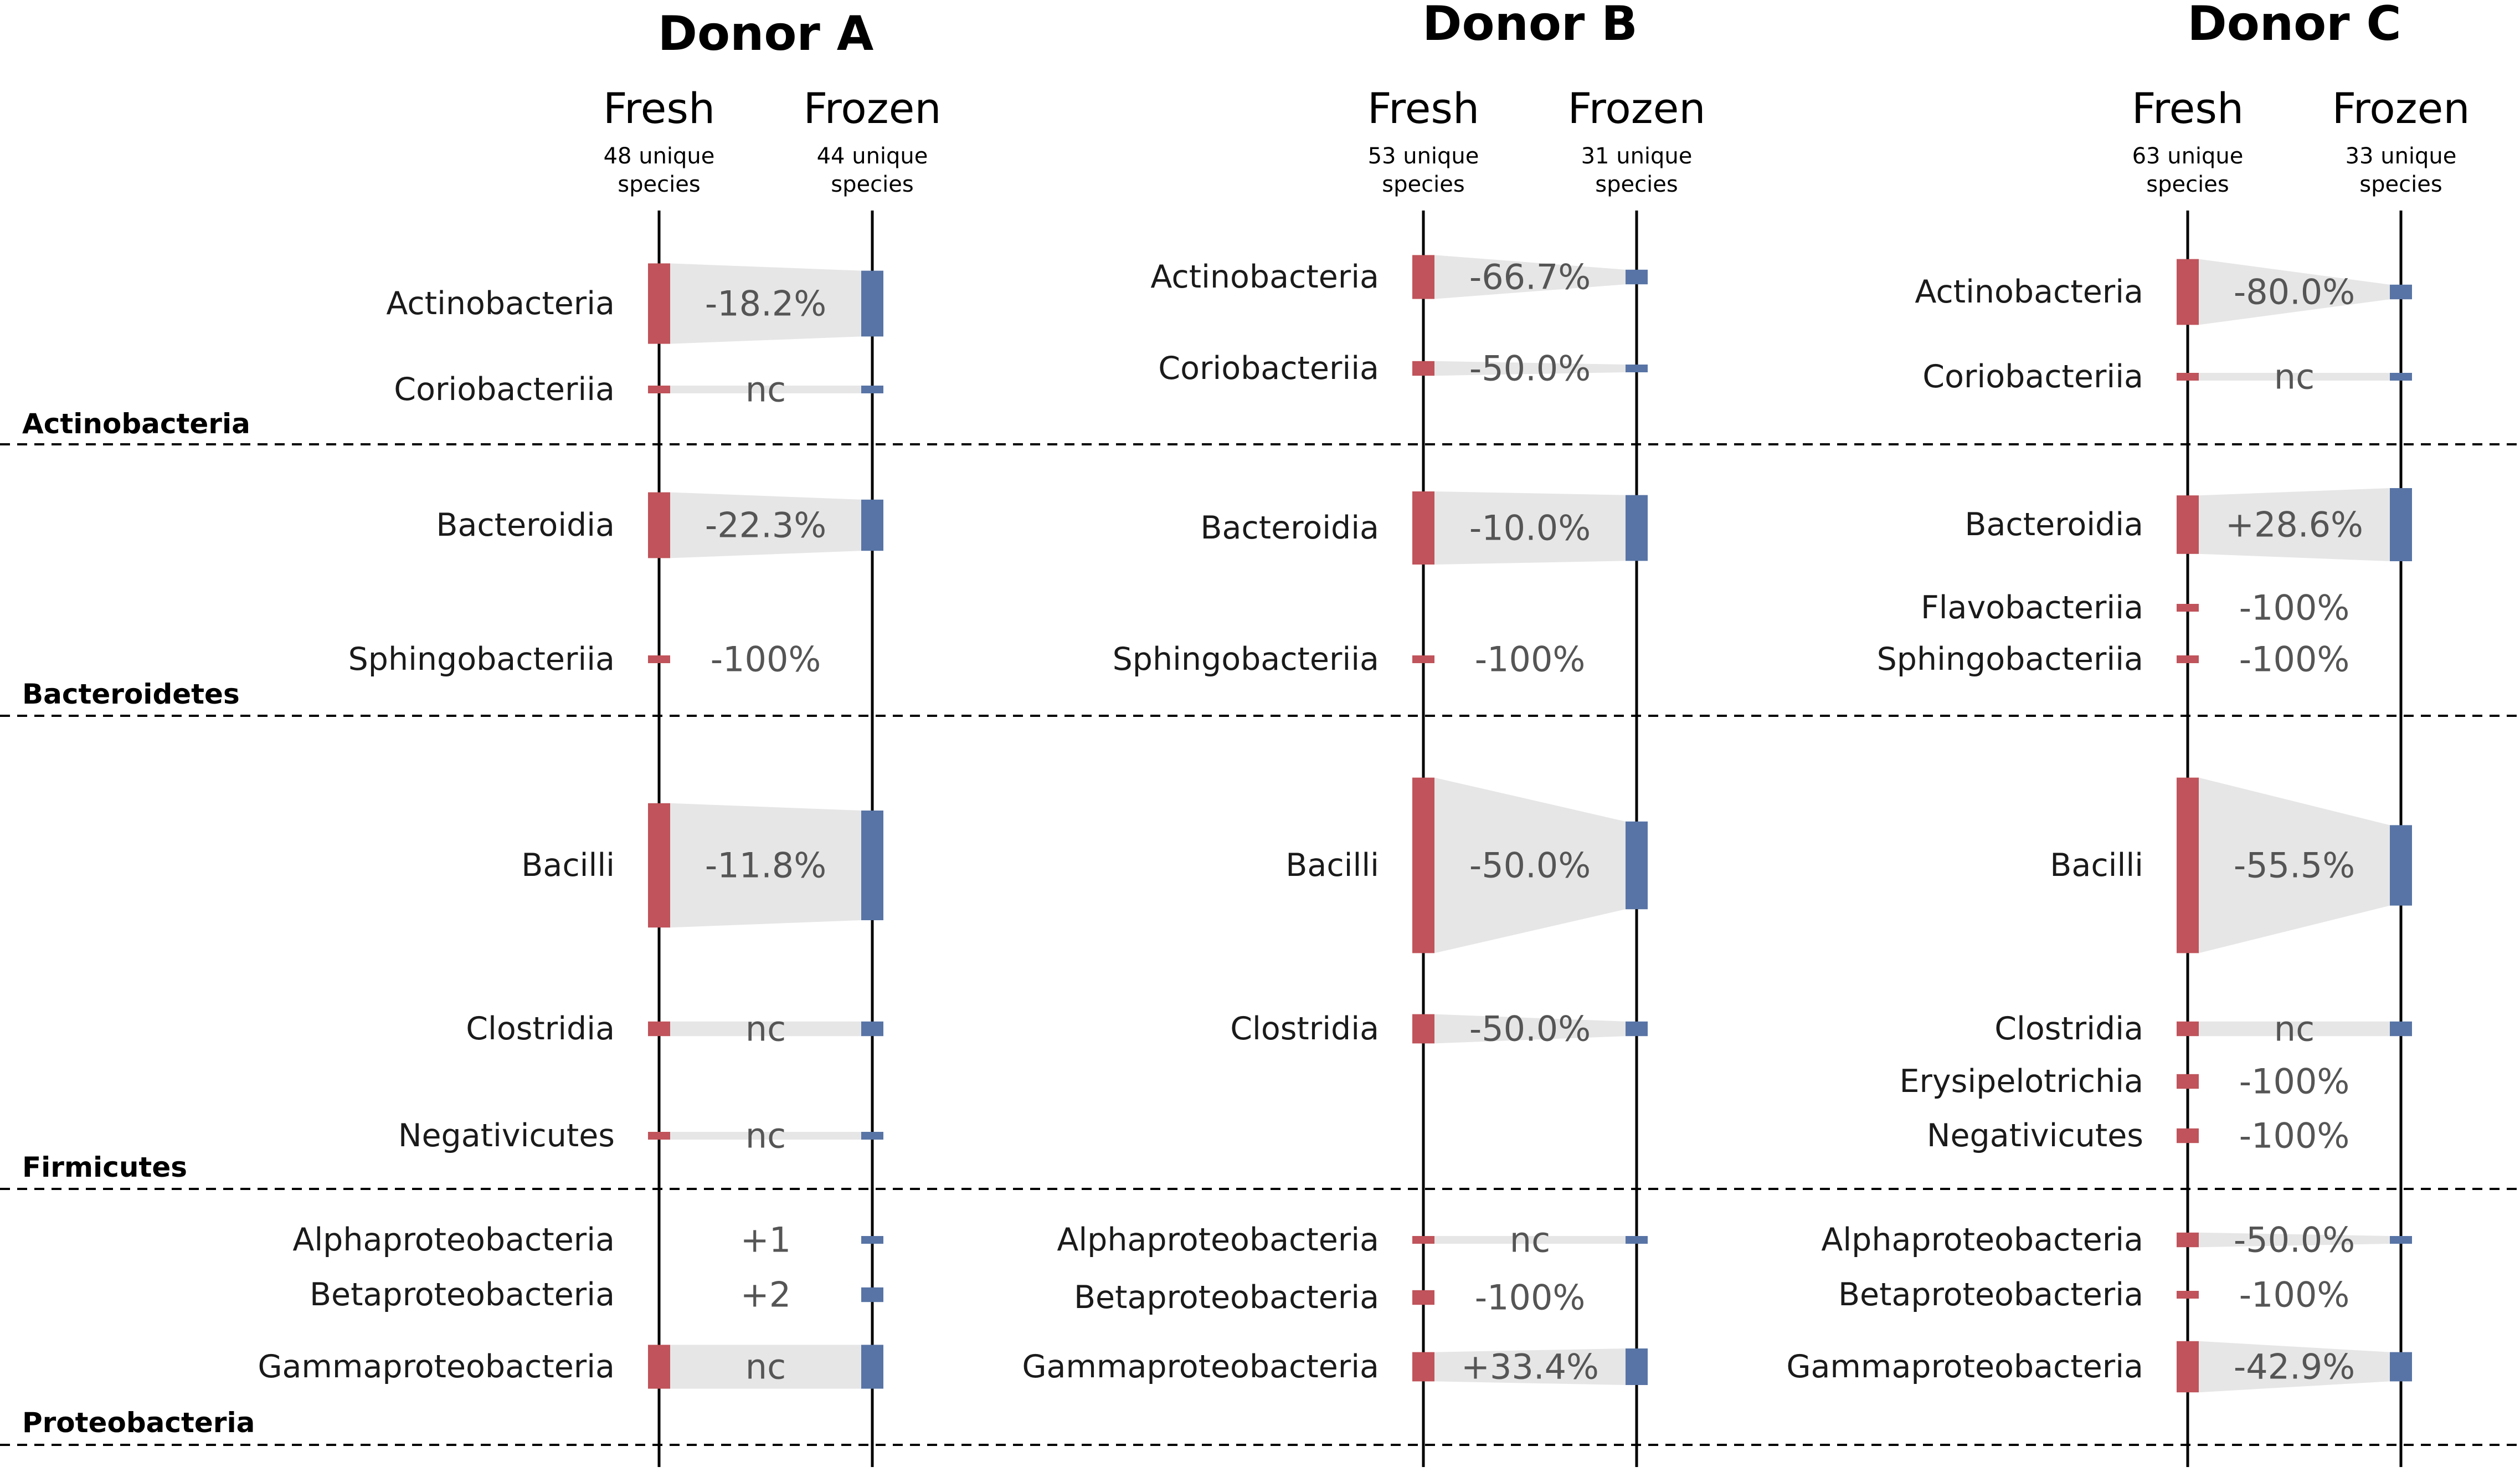 The height and width of the screenshot is (1477, 2520). I want to click on donor-c-fresh-bar-gammaproteobacteria, so click(2188, 1367).